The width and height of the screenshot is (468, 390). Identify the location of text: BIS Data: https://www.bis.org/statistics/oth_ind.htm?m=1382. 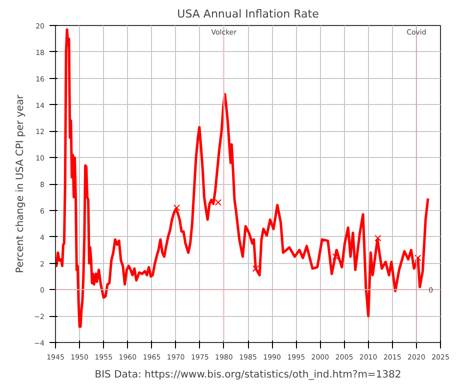
(248, 375).